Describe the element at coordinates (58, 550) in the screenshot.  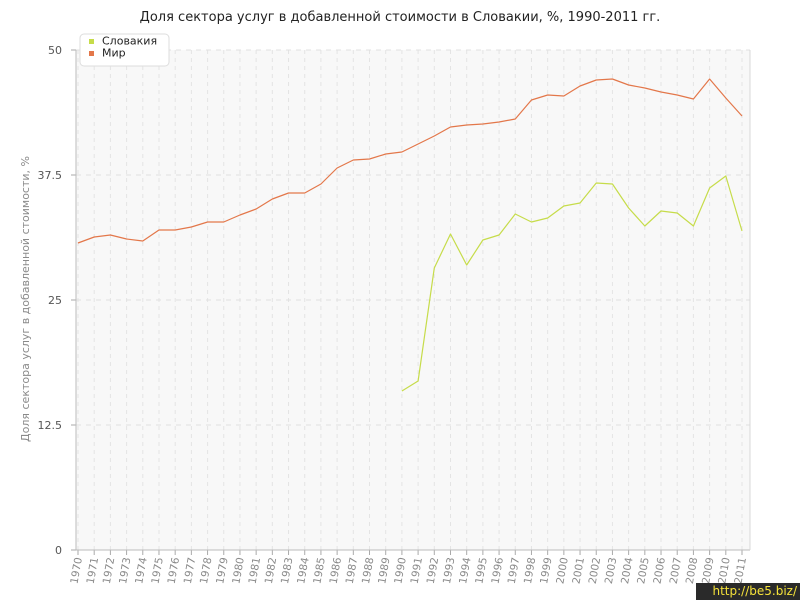
I see `y-tick-label: 0` at that location.